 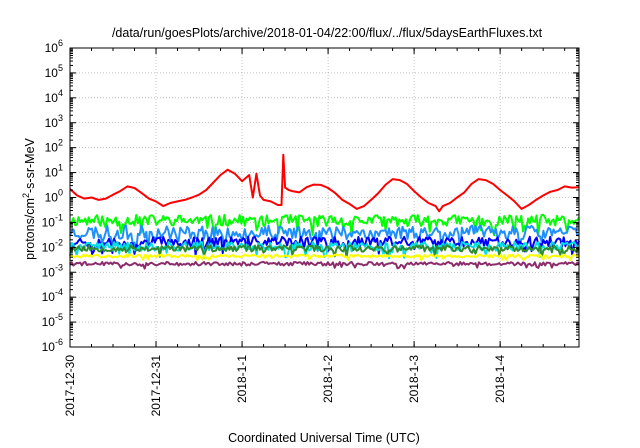 I want to click on y-tick-label: 10³, so click(x=54, y=121).